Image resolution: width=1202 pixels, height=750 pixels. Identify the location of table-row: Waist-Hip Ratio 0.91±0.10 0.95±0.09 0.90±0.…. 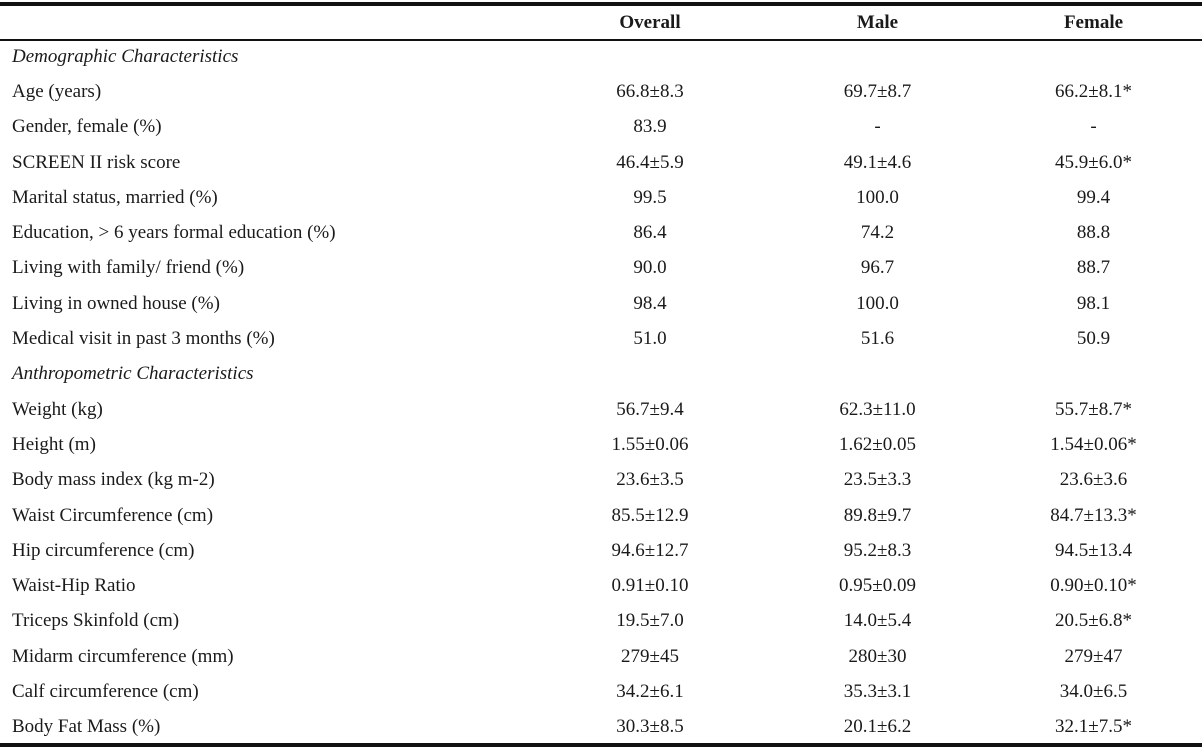
(601, 585).